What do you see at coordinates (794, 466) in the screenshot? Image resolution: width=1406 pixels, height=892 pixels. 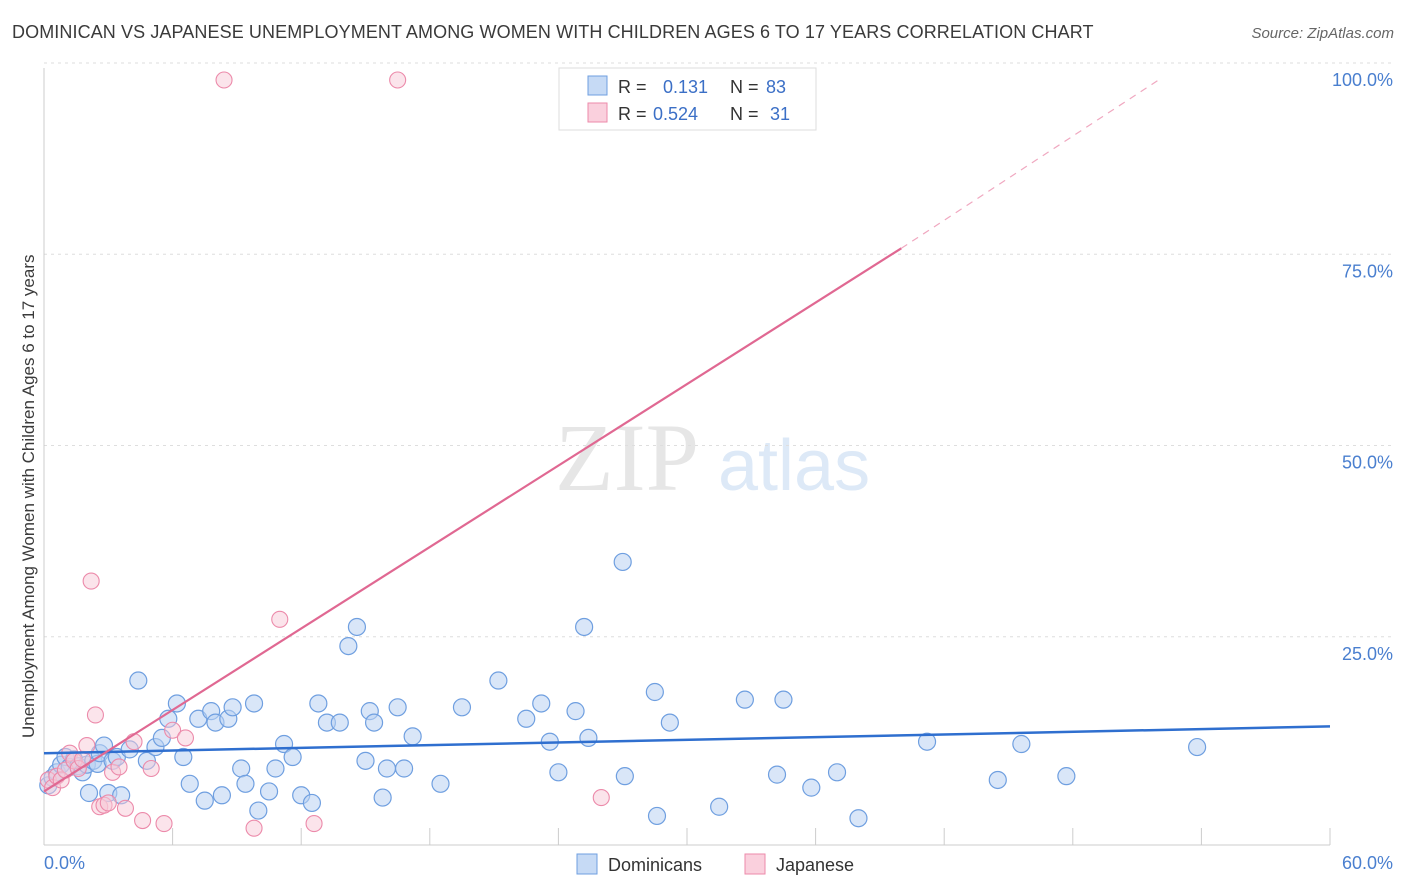 I see `watermark-atlas: atlas` at bounding box center [794, 466].